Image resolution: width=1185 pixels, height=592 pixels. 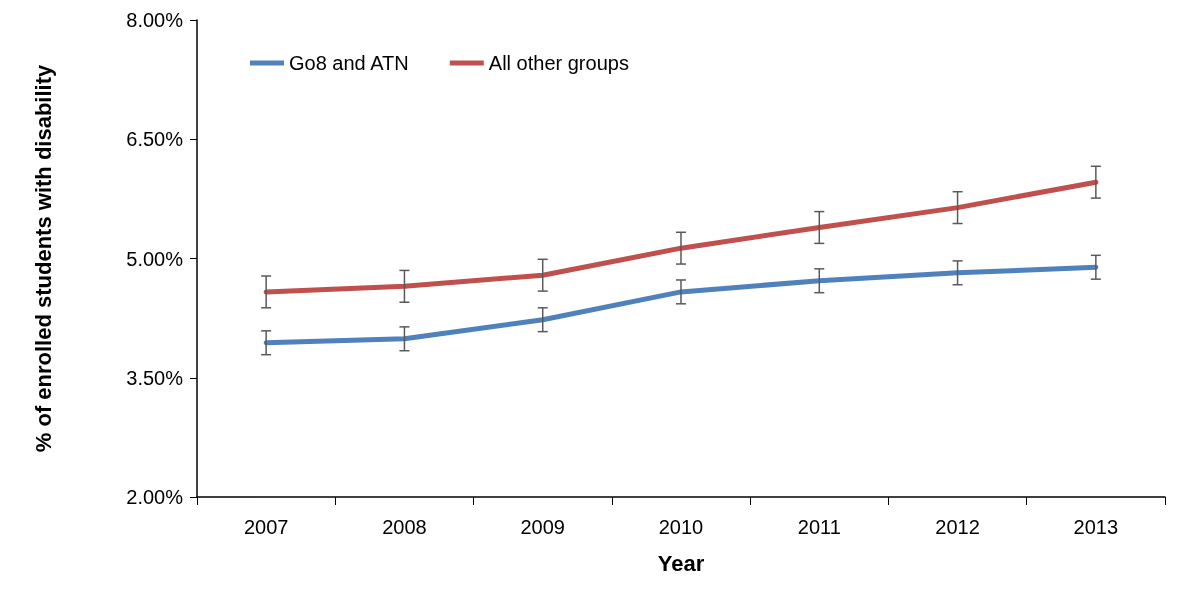 What do you see at coordinates (155, 497) in the screenshot?
I see `y-tick-label: 2.00%` at bounding box center [155, 497].